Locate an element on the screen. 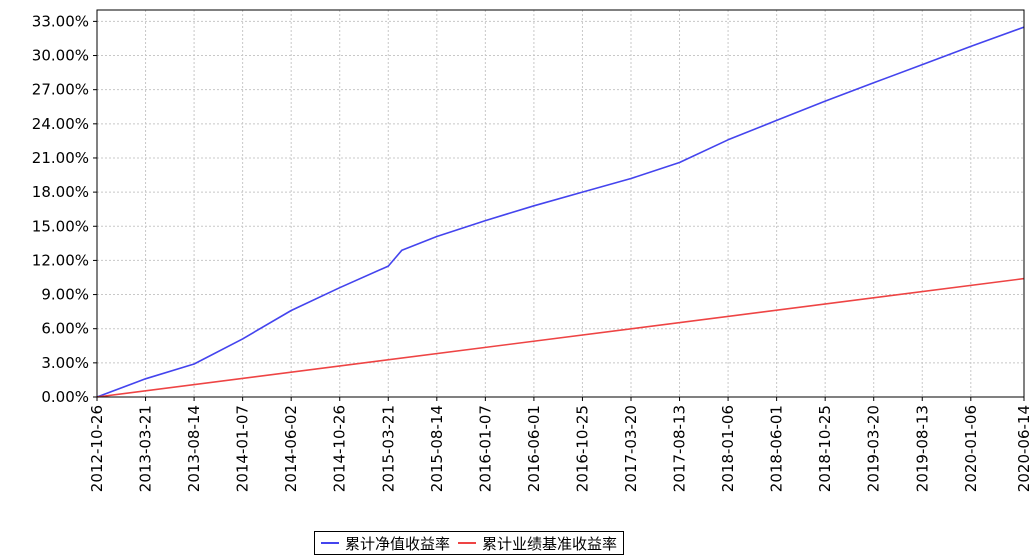  x-tick-label: 2014-06-02 is located at coordinates (291, 448).